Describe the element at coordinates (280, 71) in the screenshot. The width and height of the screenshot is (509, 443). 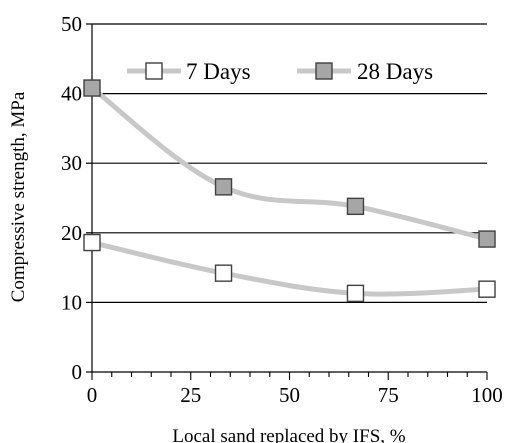
I see `legend: 7 Days 28 Days` at that location.